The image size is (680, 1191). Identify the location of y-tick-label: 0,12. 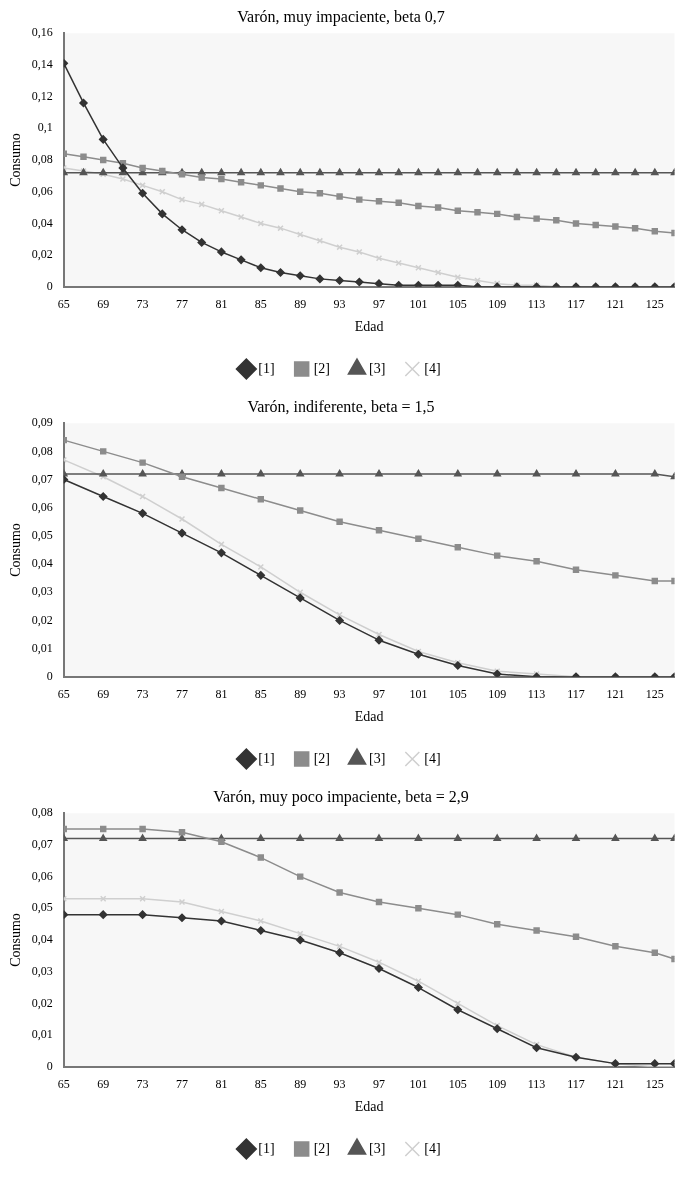
(42, 95).